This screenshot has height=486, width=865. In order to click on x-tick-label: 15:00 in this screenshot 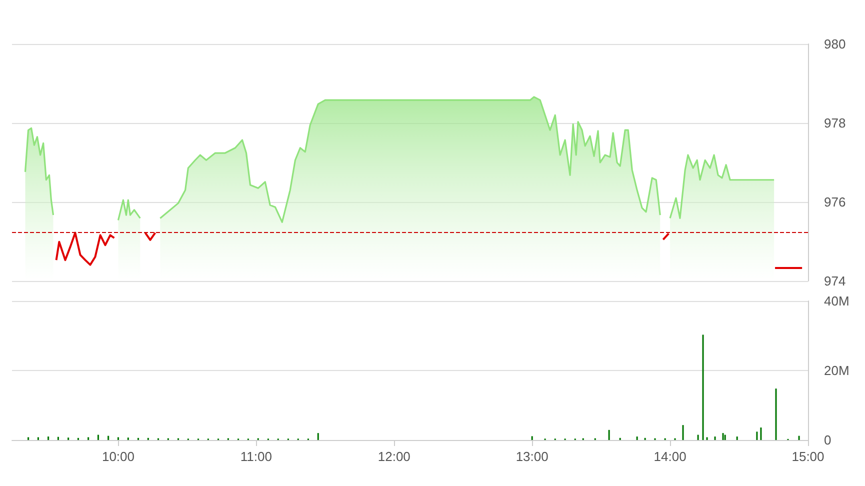, I will do `click(808, 456)`.